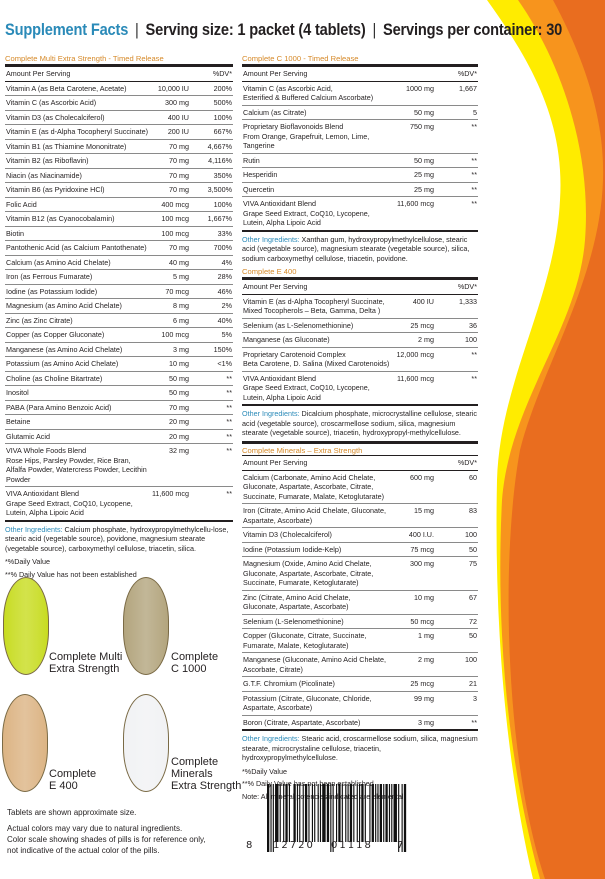 Image resolution: width=605 pixels, height=879 pixels. Describe the element at coordinates (71, 574) in the screenshot. I see `footnote-not-established: **% Daily Value has not been established` at that location.